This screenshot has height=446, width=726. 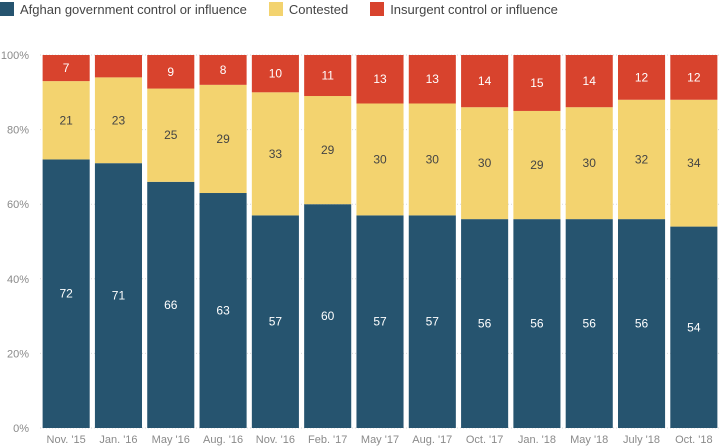 I want to click on legend-label: Afghan government control or influence, so click(x=133, y=9).